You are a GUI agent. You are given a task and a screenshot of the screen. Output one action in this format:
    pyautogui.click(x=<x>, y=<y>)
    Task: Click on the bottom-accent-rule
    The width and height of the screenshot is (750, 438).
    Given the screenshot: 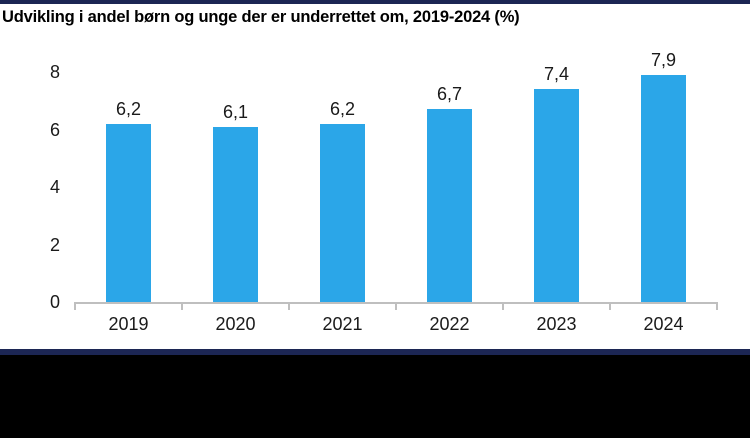 What is the action you would take?
    pyautogui.click(x=375, y=352)
    